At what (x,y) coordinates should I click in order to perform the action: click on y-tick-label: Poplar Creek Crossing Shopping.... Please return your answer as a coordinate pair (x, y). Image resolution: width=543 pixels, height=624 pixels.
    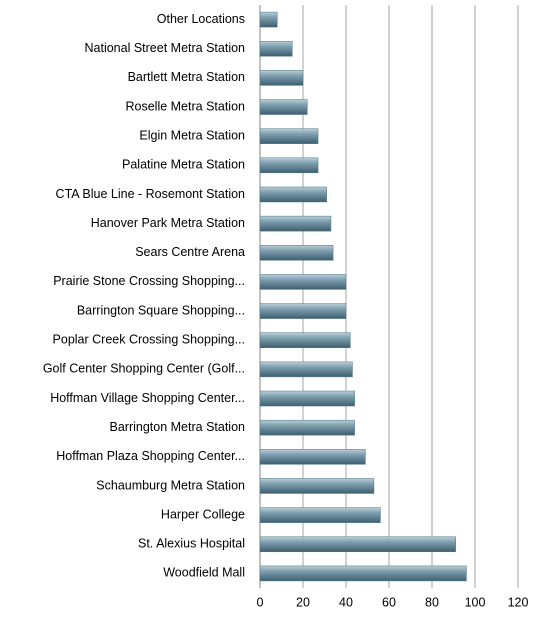
    Looking at the image, I should click on (149, 340).